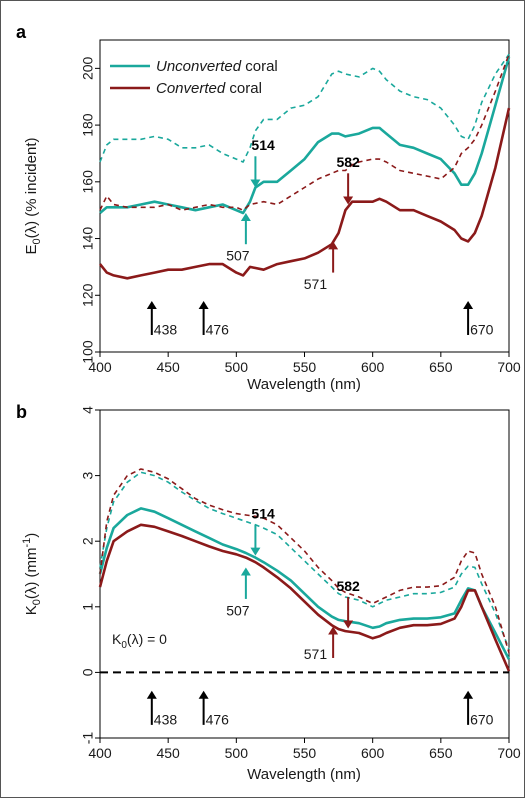 The width and height of the screenshot is (525, 798). Describe the element at coordinates (304, 774) in the screenshot. I see `panel-b-x-axis-label: Wavelength (nm)` at that location.